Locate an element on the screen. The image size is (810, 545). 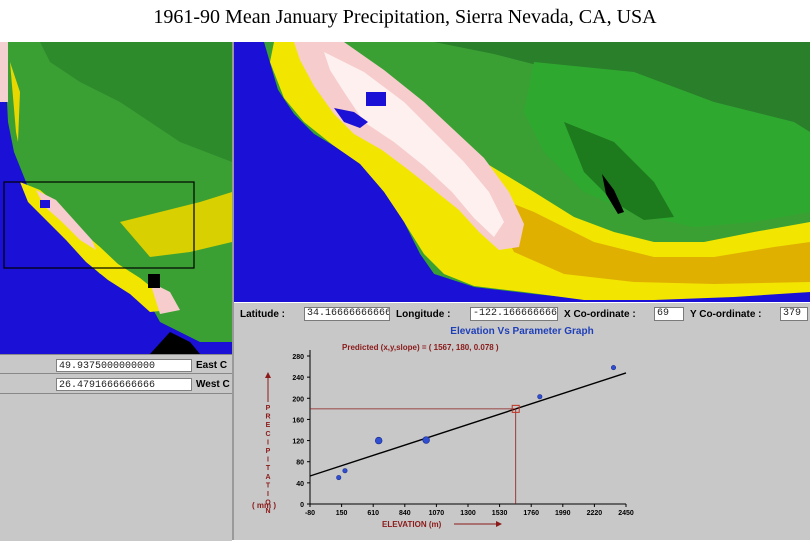
x-coordinate-label: X Co-ordinate : is located at coordinates (600, 314).